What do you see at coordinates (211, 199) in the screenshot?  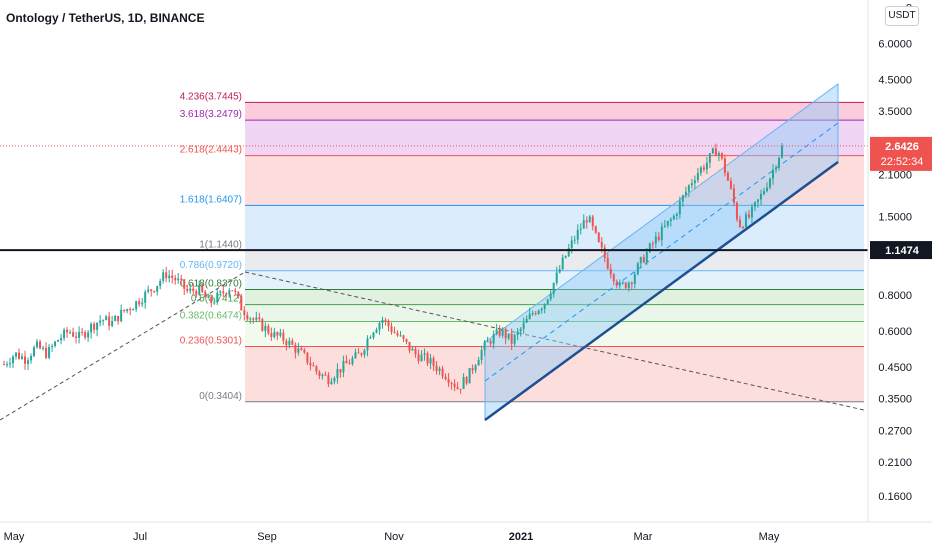 I see `fib-level-label: 1.618(1.6407)` at bounding box center [211, 199].